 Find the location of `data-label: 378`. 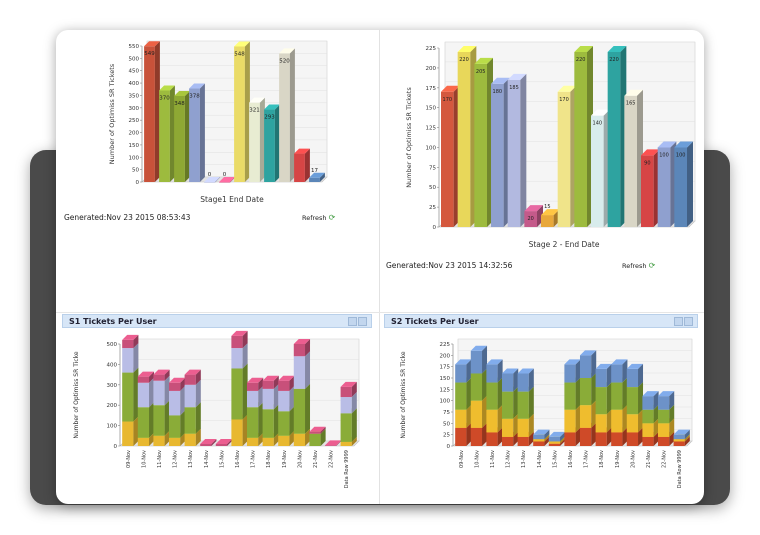

data-label: 378 is located at coordinates (194, 97).